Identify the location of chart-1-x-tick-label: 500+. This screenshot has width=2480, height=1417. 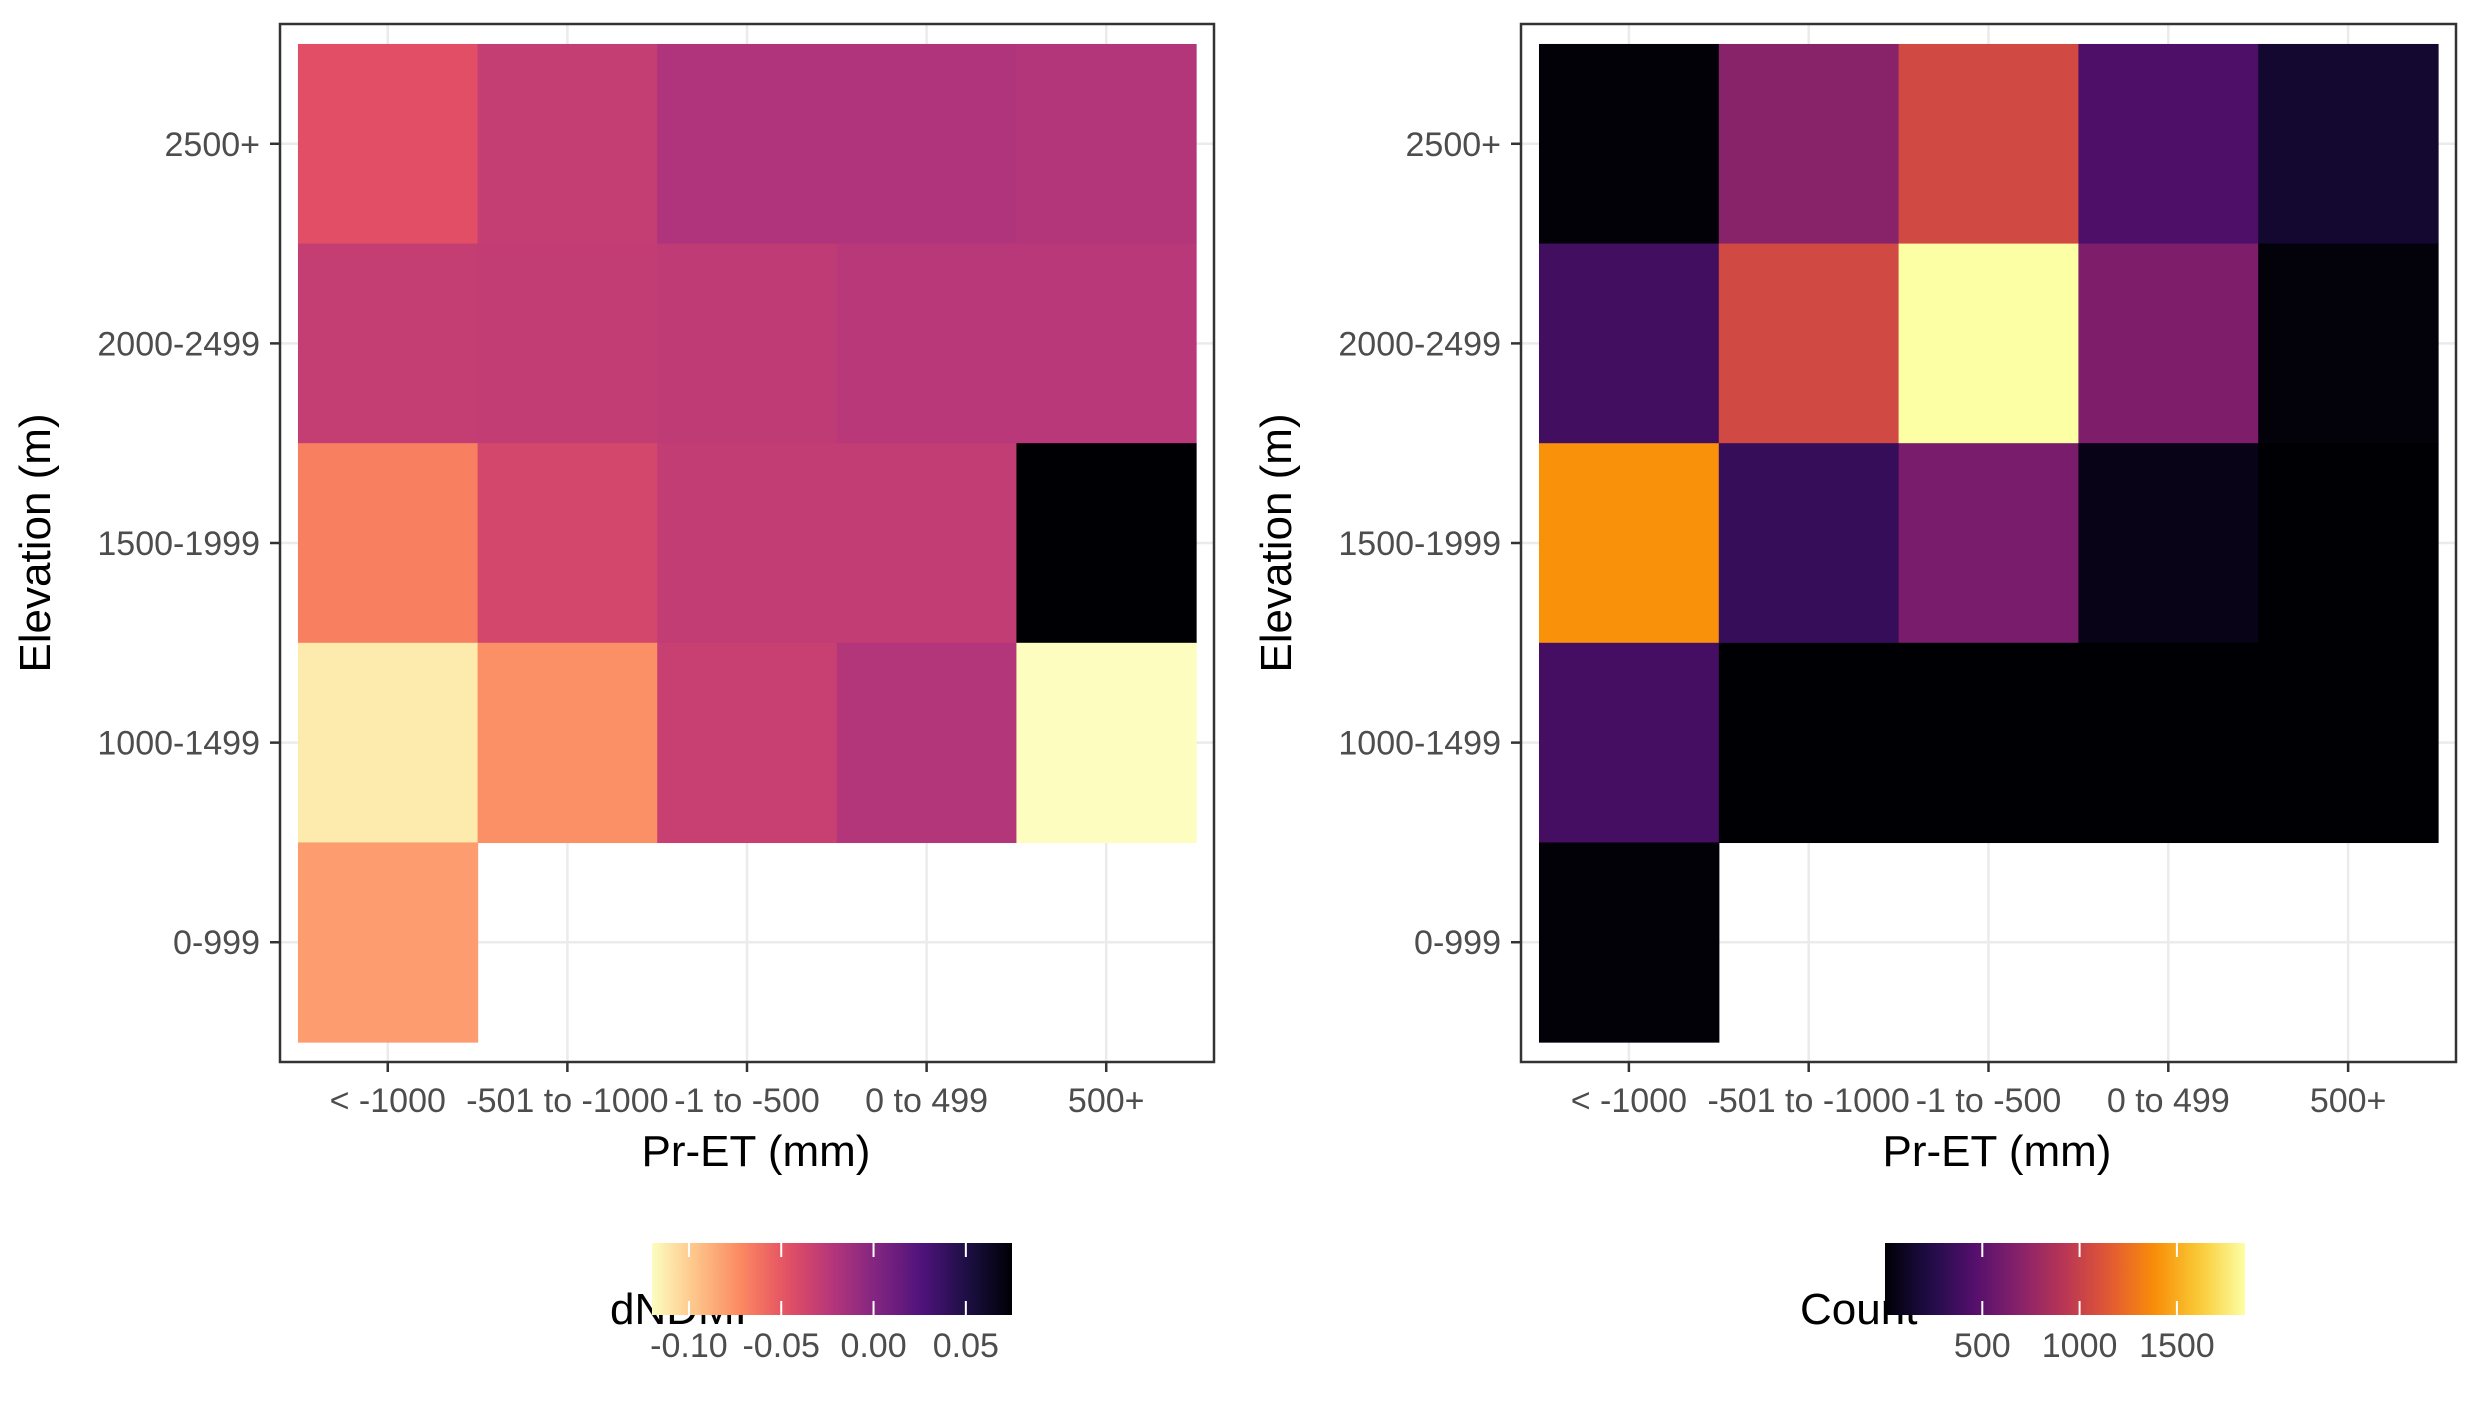
(1106, 1101).